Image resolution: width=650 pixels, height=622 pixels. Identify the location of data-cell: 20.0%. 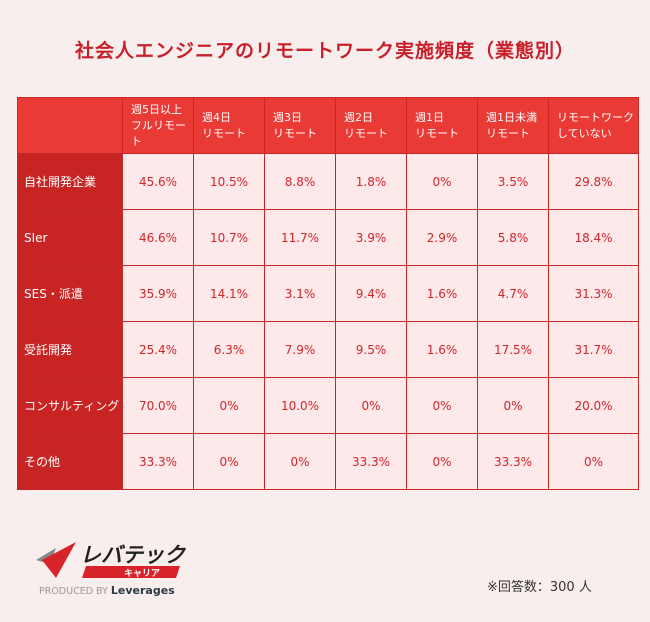
(593, 405).